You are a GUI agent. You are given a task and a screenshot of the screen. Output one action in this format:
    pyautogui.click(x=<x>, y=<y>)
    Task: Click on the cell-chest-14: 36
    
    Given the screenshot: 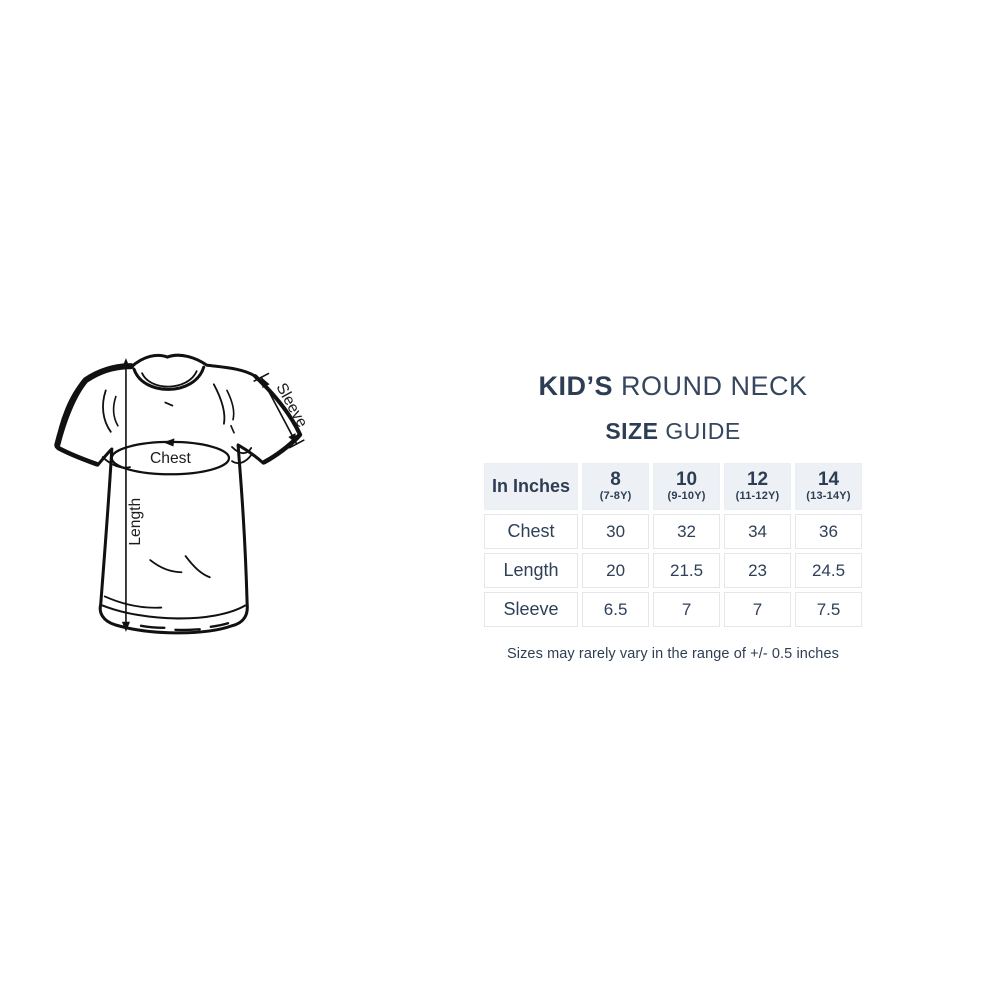 What is the action you would take?
    pyautogui.click(x=828, y=531)
    